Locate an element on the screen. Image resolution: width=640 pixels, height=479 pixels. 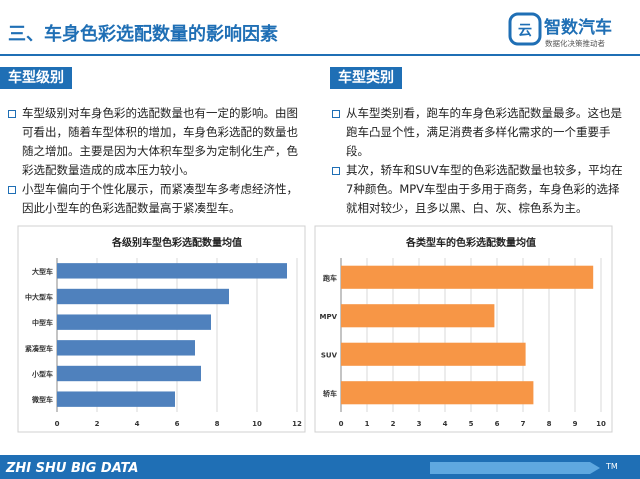
chart-title: 各类型车的色彩选配数量均值 is located at coordinates (470, 242).